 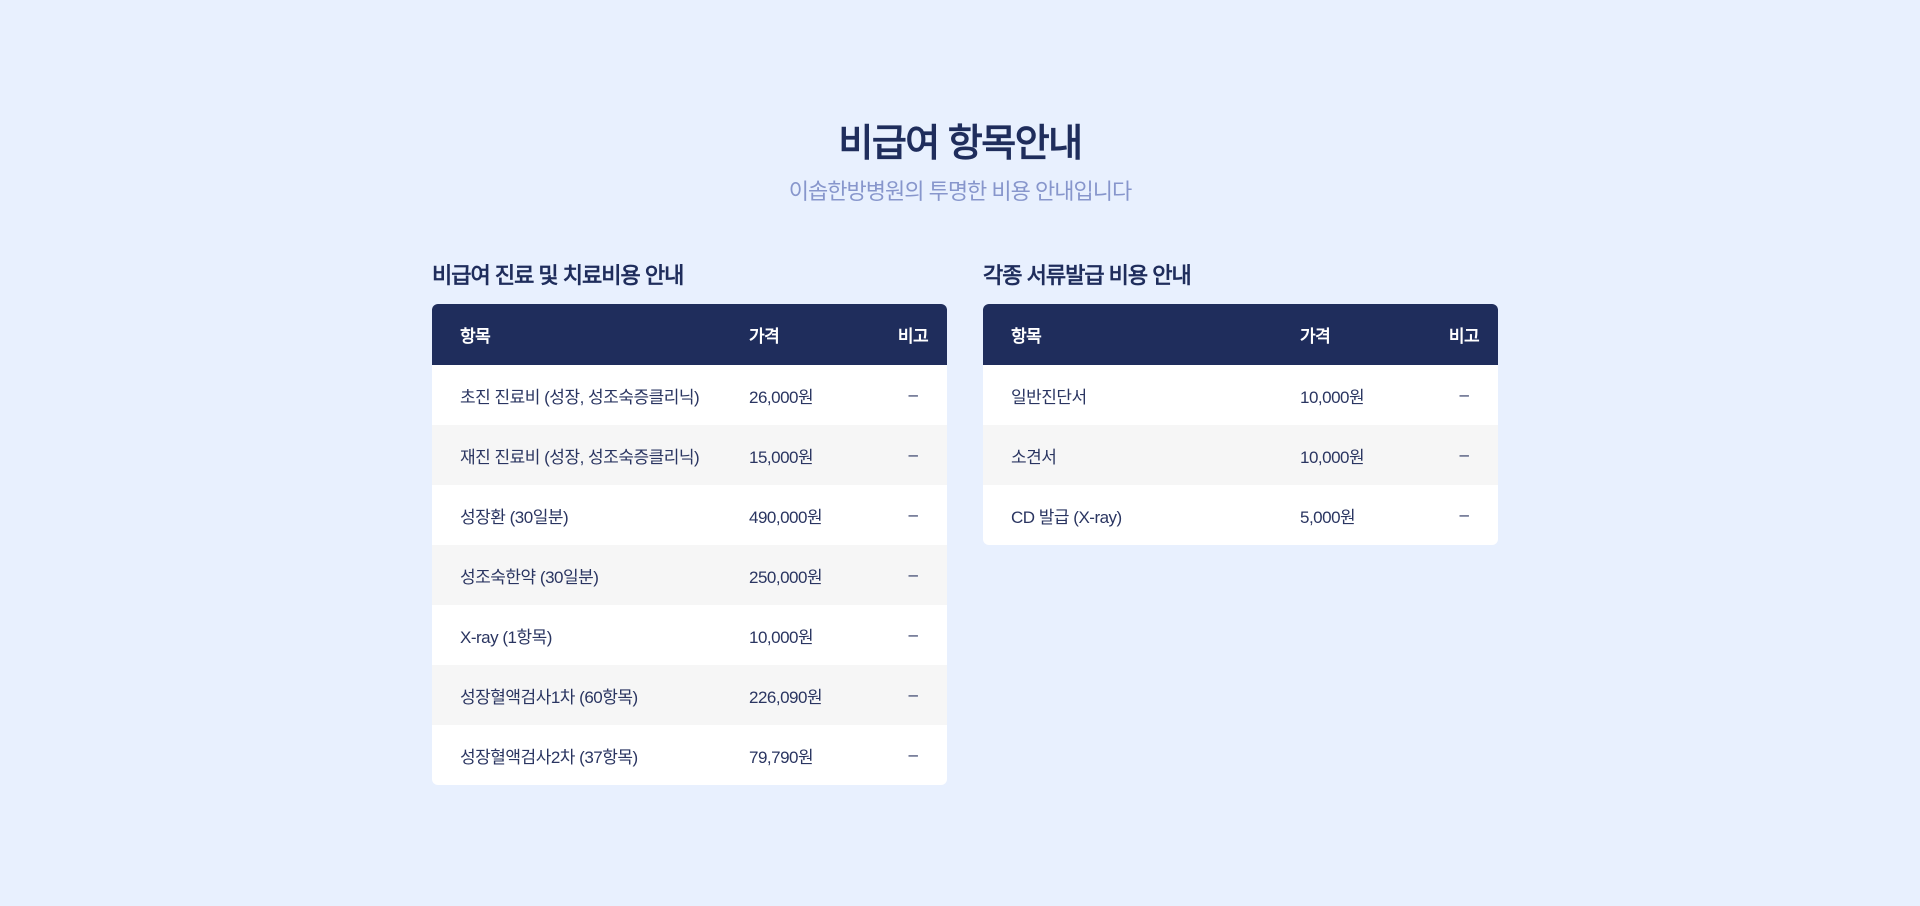 I want to click on price-cell: 5,000원, so click(x=1328, y=517).